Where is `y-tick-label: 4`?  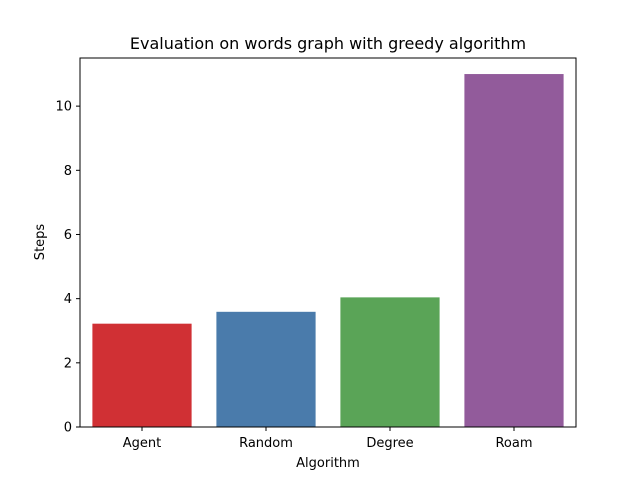 y-tick-label: 4 is located at coordinates (68, 299).